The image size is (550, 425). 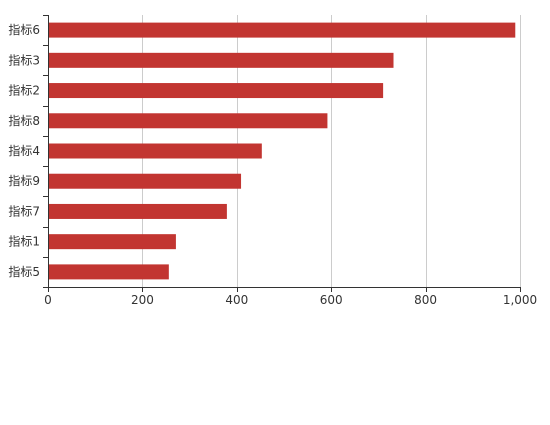 I want to click on bar-指标3, so click(x=221, y=60).